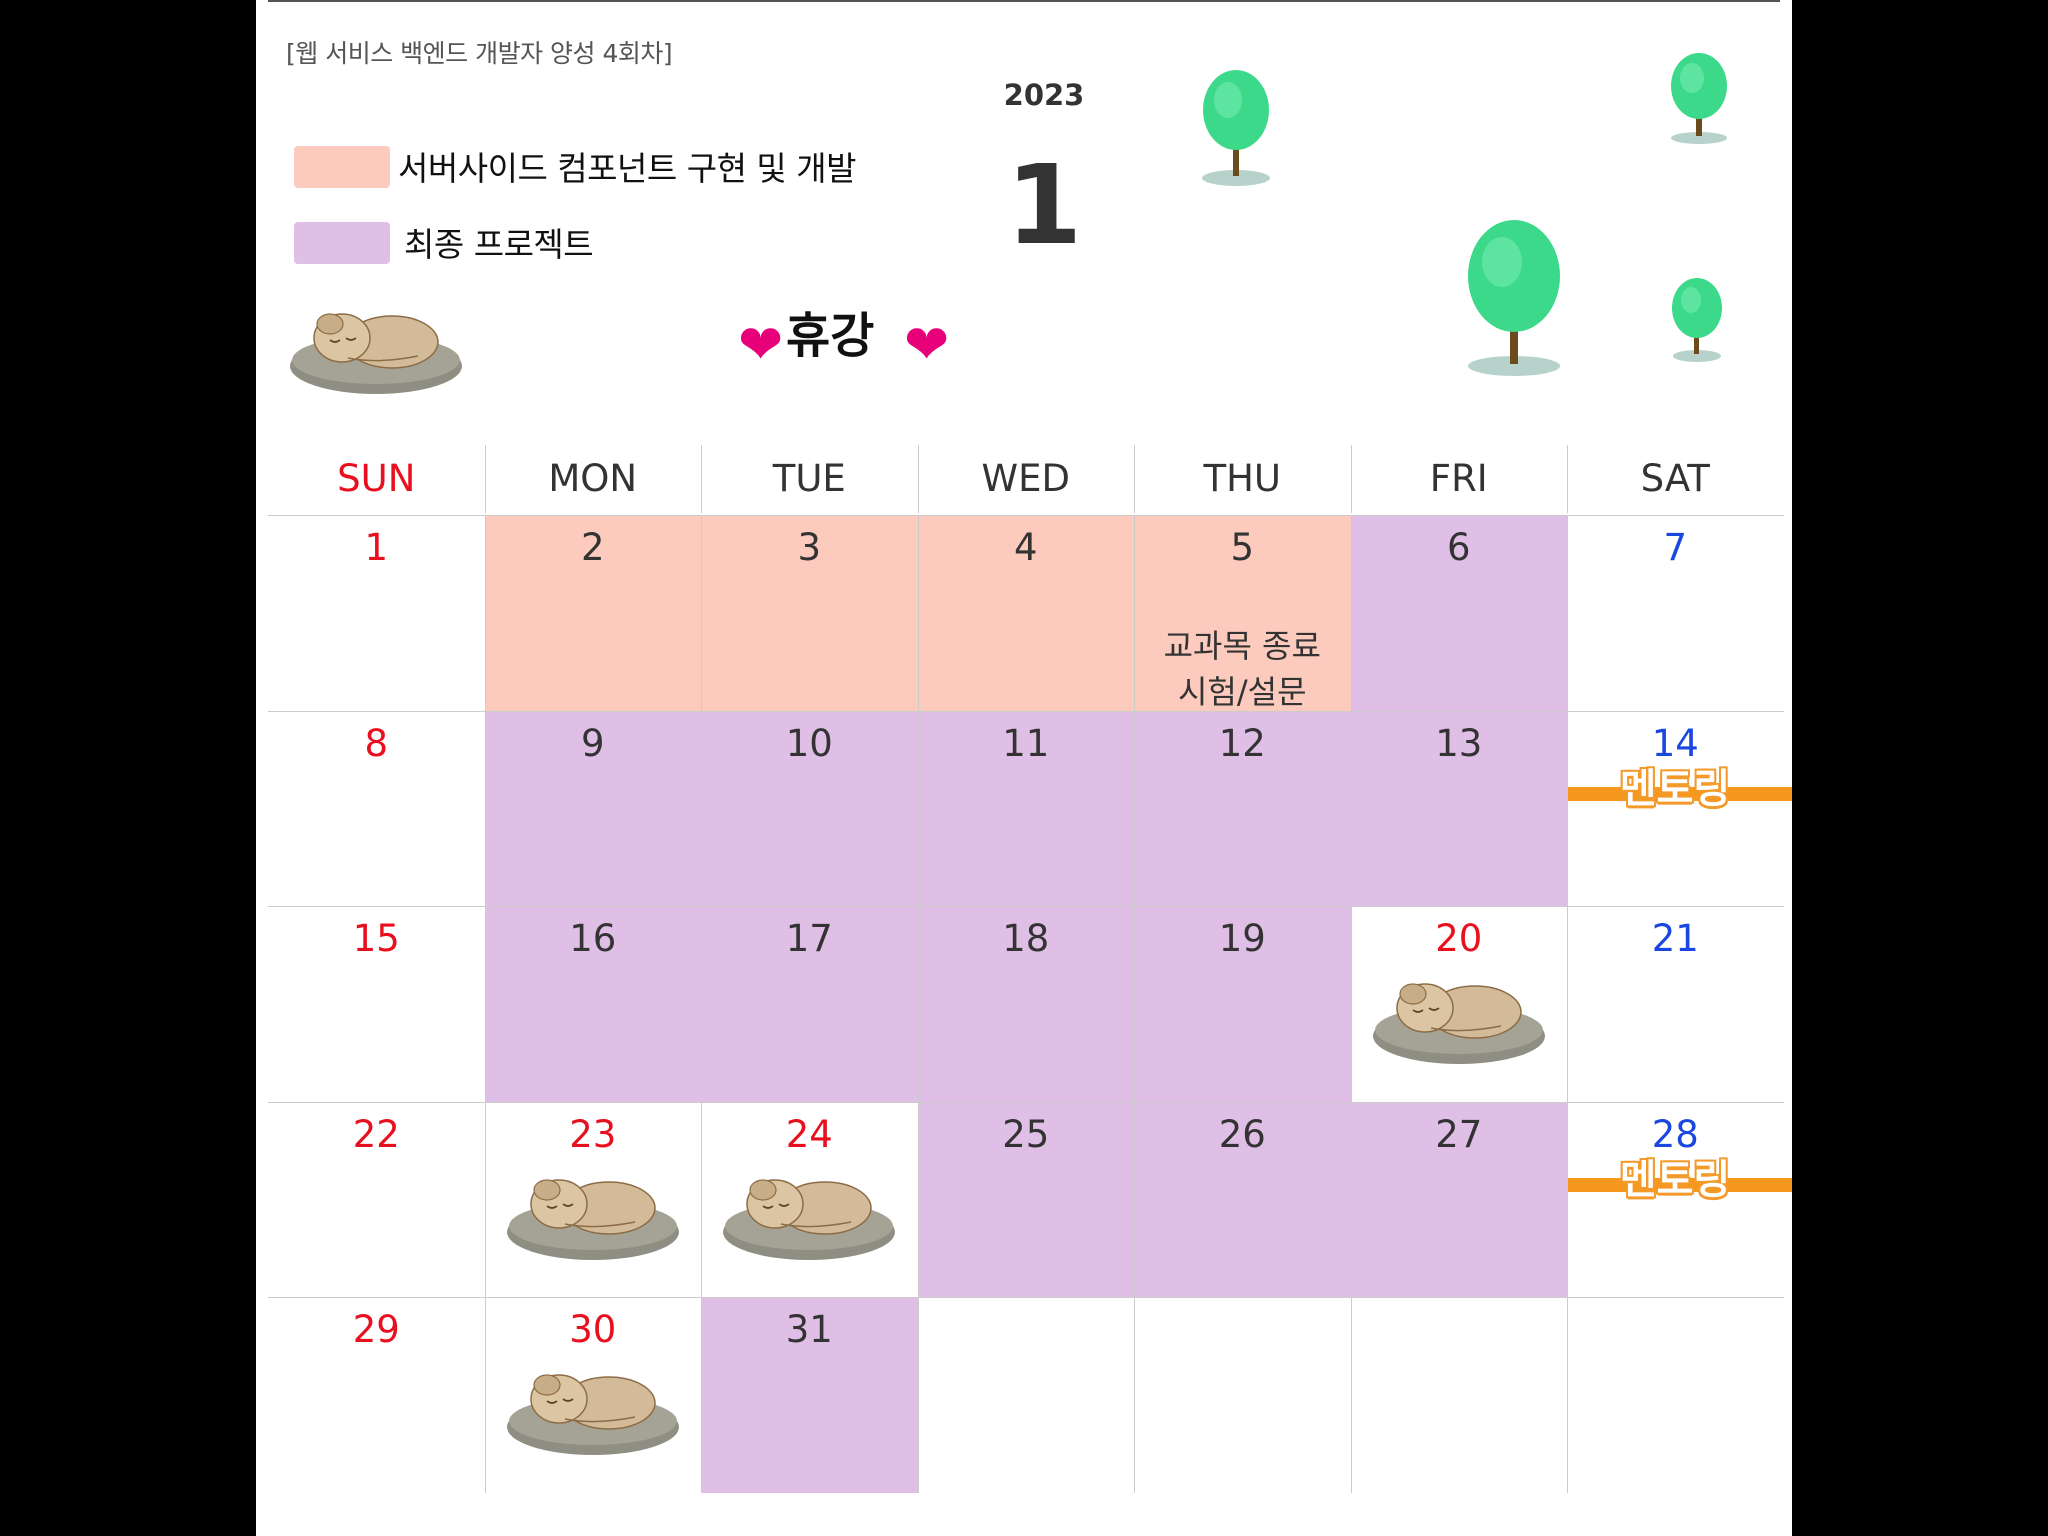 This screenshot has width=2048, height=1536. Describe the element at coordinates (1044, 95) in the screenshot. I see `year-label: 2023` at that location.